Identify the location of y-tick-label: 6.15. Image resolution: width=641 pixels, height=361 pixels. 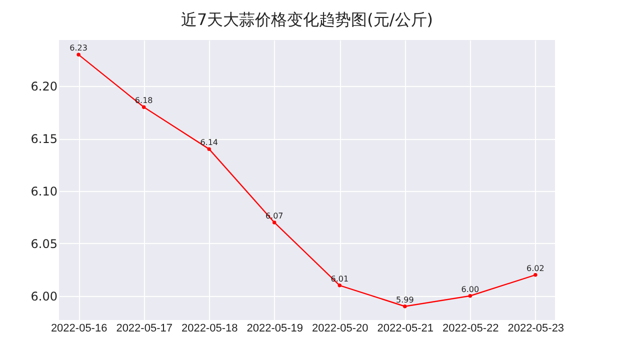
(44, 139).